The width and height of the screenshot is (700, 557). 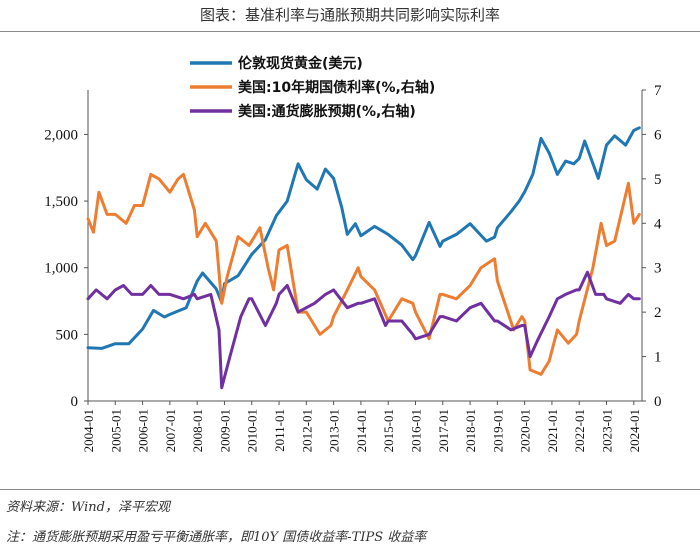 I want to click on x-tick-label: 2006-01, so click(x=143, y=430).